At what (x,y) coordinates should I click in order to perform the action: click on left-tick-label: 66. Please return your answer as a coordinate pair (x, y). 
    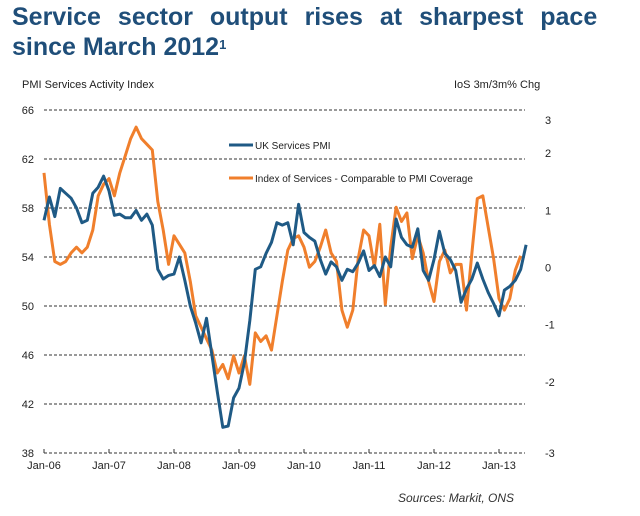
    Looking at the image, I should click on (28, 111).